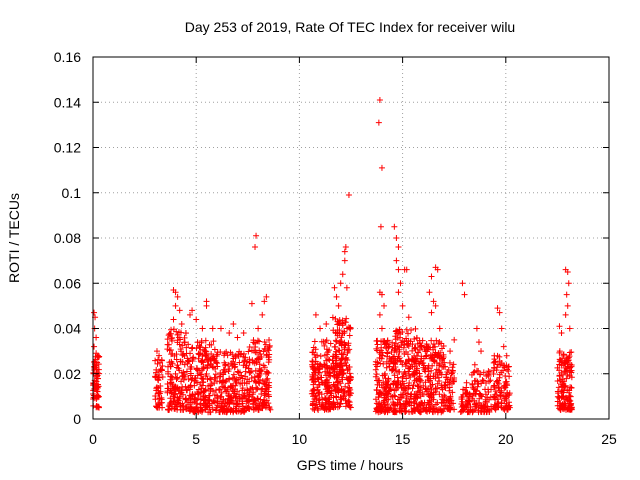 This screenshot has height=480, width=640. What do you see at coordinates (67, 57) in the screenshot?
I see `y-tick-label: 0.16` at bounding box center [67, 57].